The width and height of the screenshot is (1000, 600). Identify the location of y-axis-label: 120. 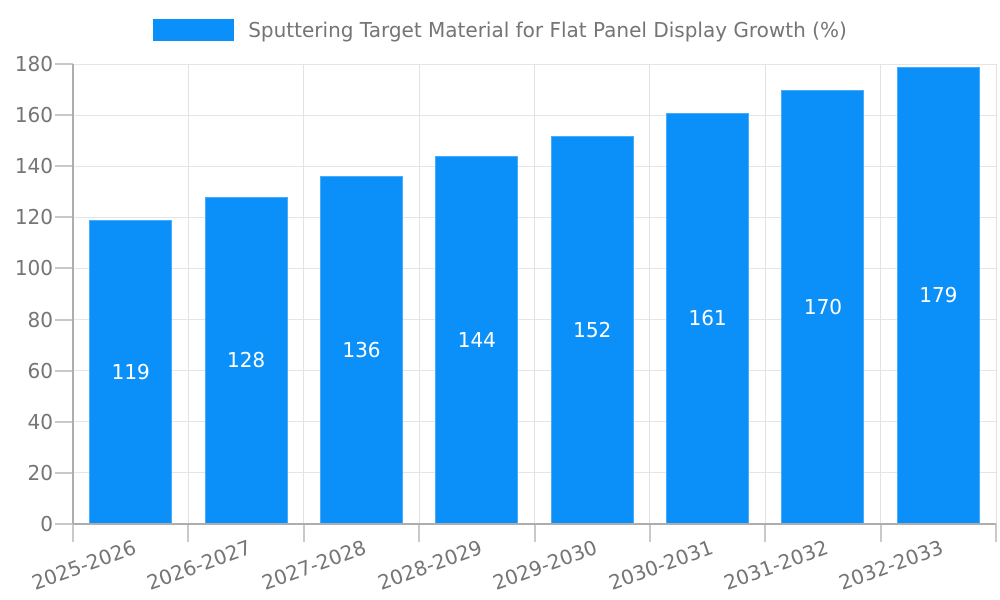
(33, 217).